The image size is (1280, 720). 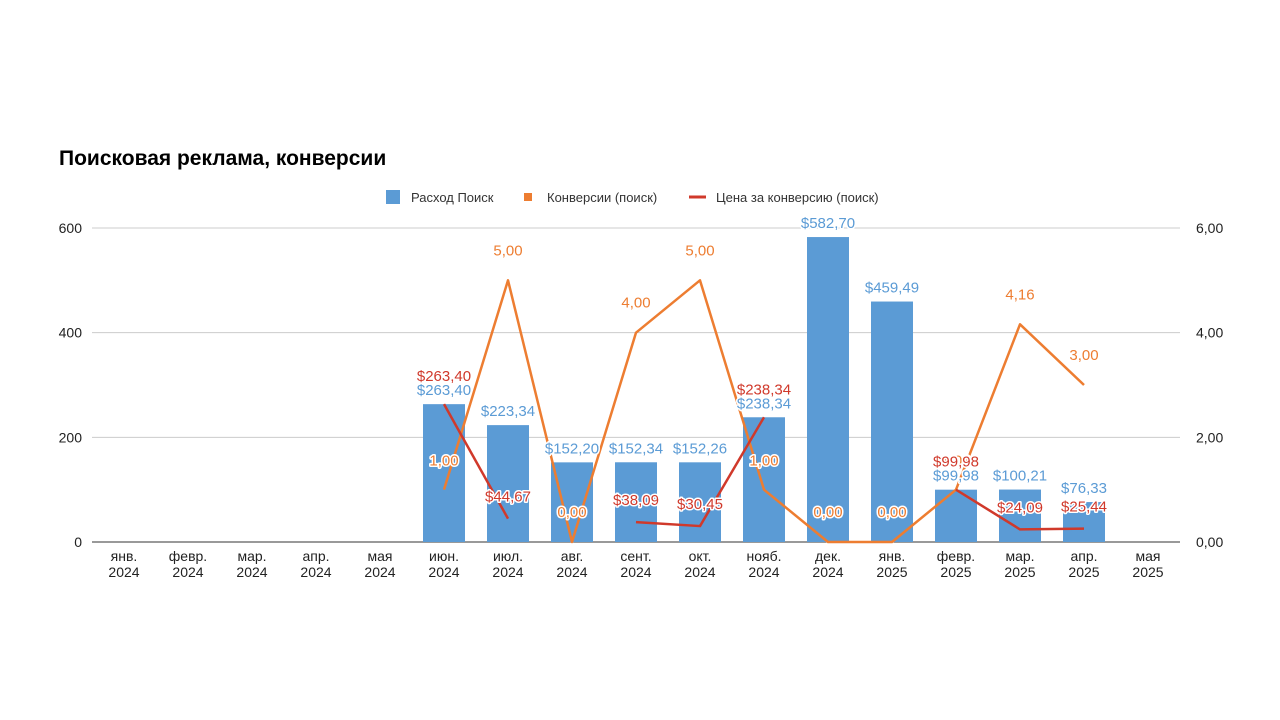 I want to click on x-axis-tick-label: окт. 2024, so click(x=699, y=564).